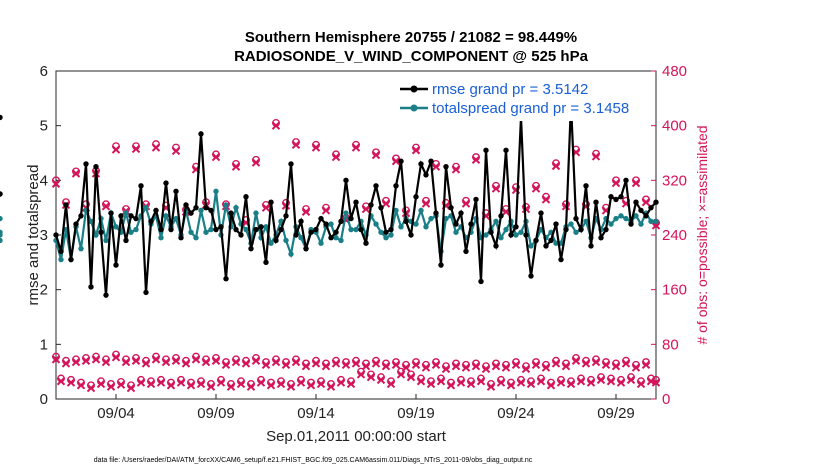 The width and height of the screenshot is (830, 470). I want to click on y2-axis-ticks: 0 80 160 240 320 400 480, so click(669, 235).